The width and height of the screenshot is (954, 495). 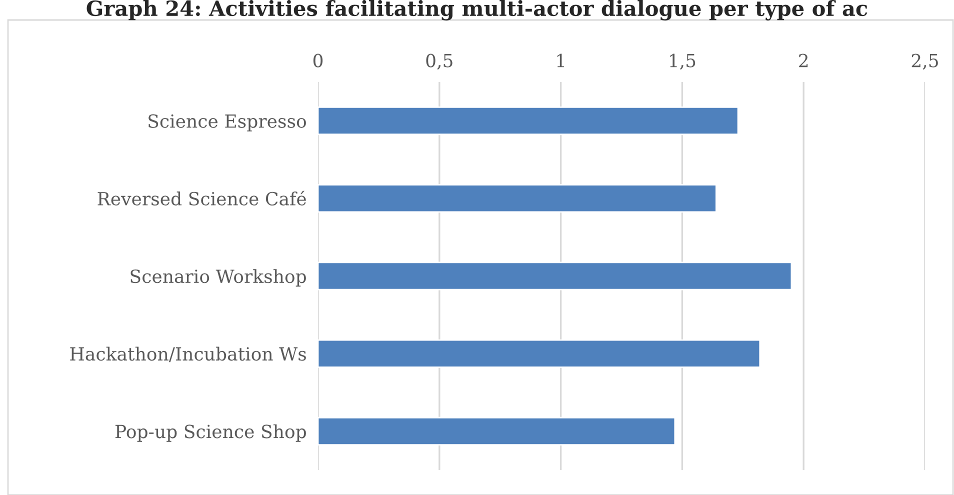 What do you see at coordinates (218, 278) in the screenshot?
I see `y-tick-label: Scenario Workshop` at bounding box center [218, 278].